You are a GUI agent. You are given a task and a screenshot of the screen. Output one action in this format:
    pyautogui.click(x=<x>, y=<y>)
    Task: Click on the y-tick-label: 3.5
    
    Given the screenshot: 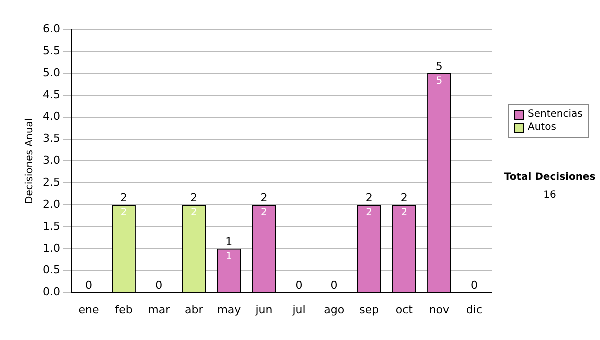 What is the action you would take?
    pyautogui.click(x=51, y=139)
    